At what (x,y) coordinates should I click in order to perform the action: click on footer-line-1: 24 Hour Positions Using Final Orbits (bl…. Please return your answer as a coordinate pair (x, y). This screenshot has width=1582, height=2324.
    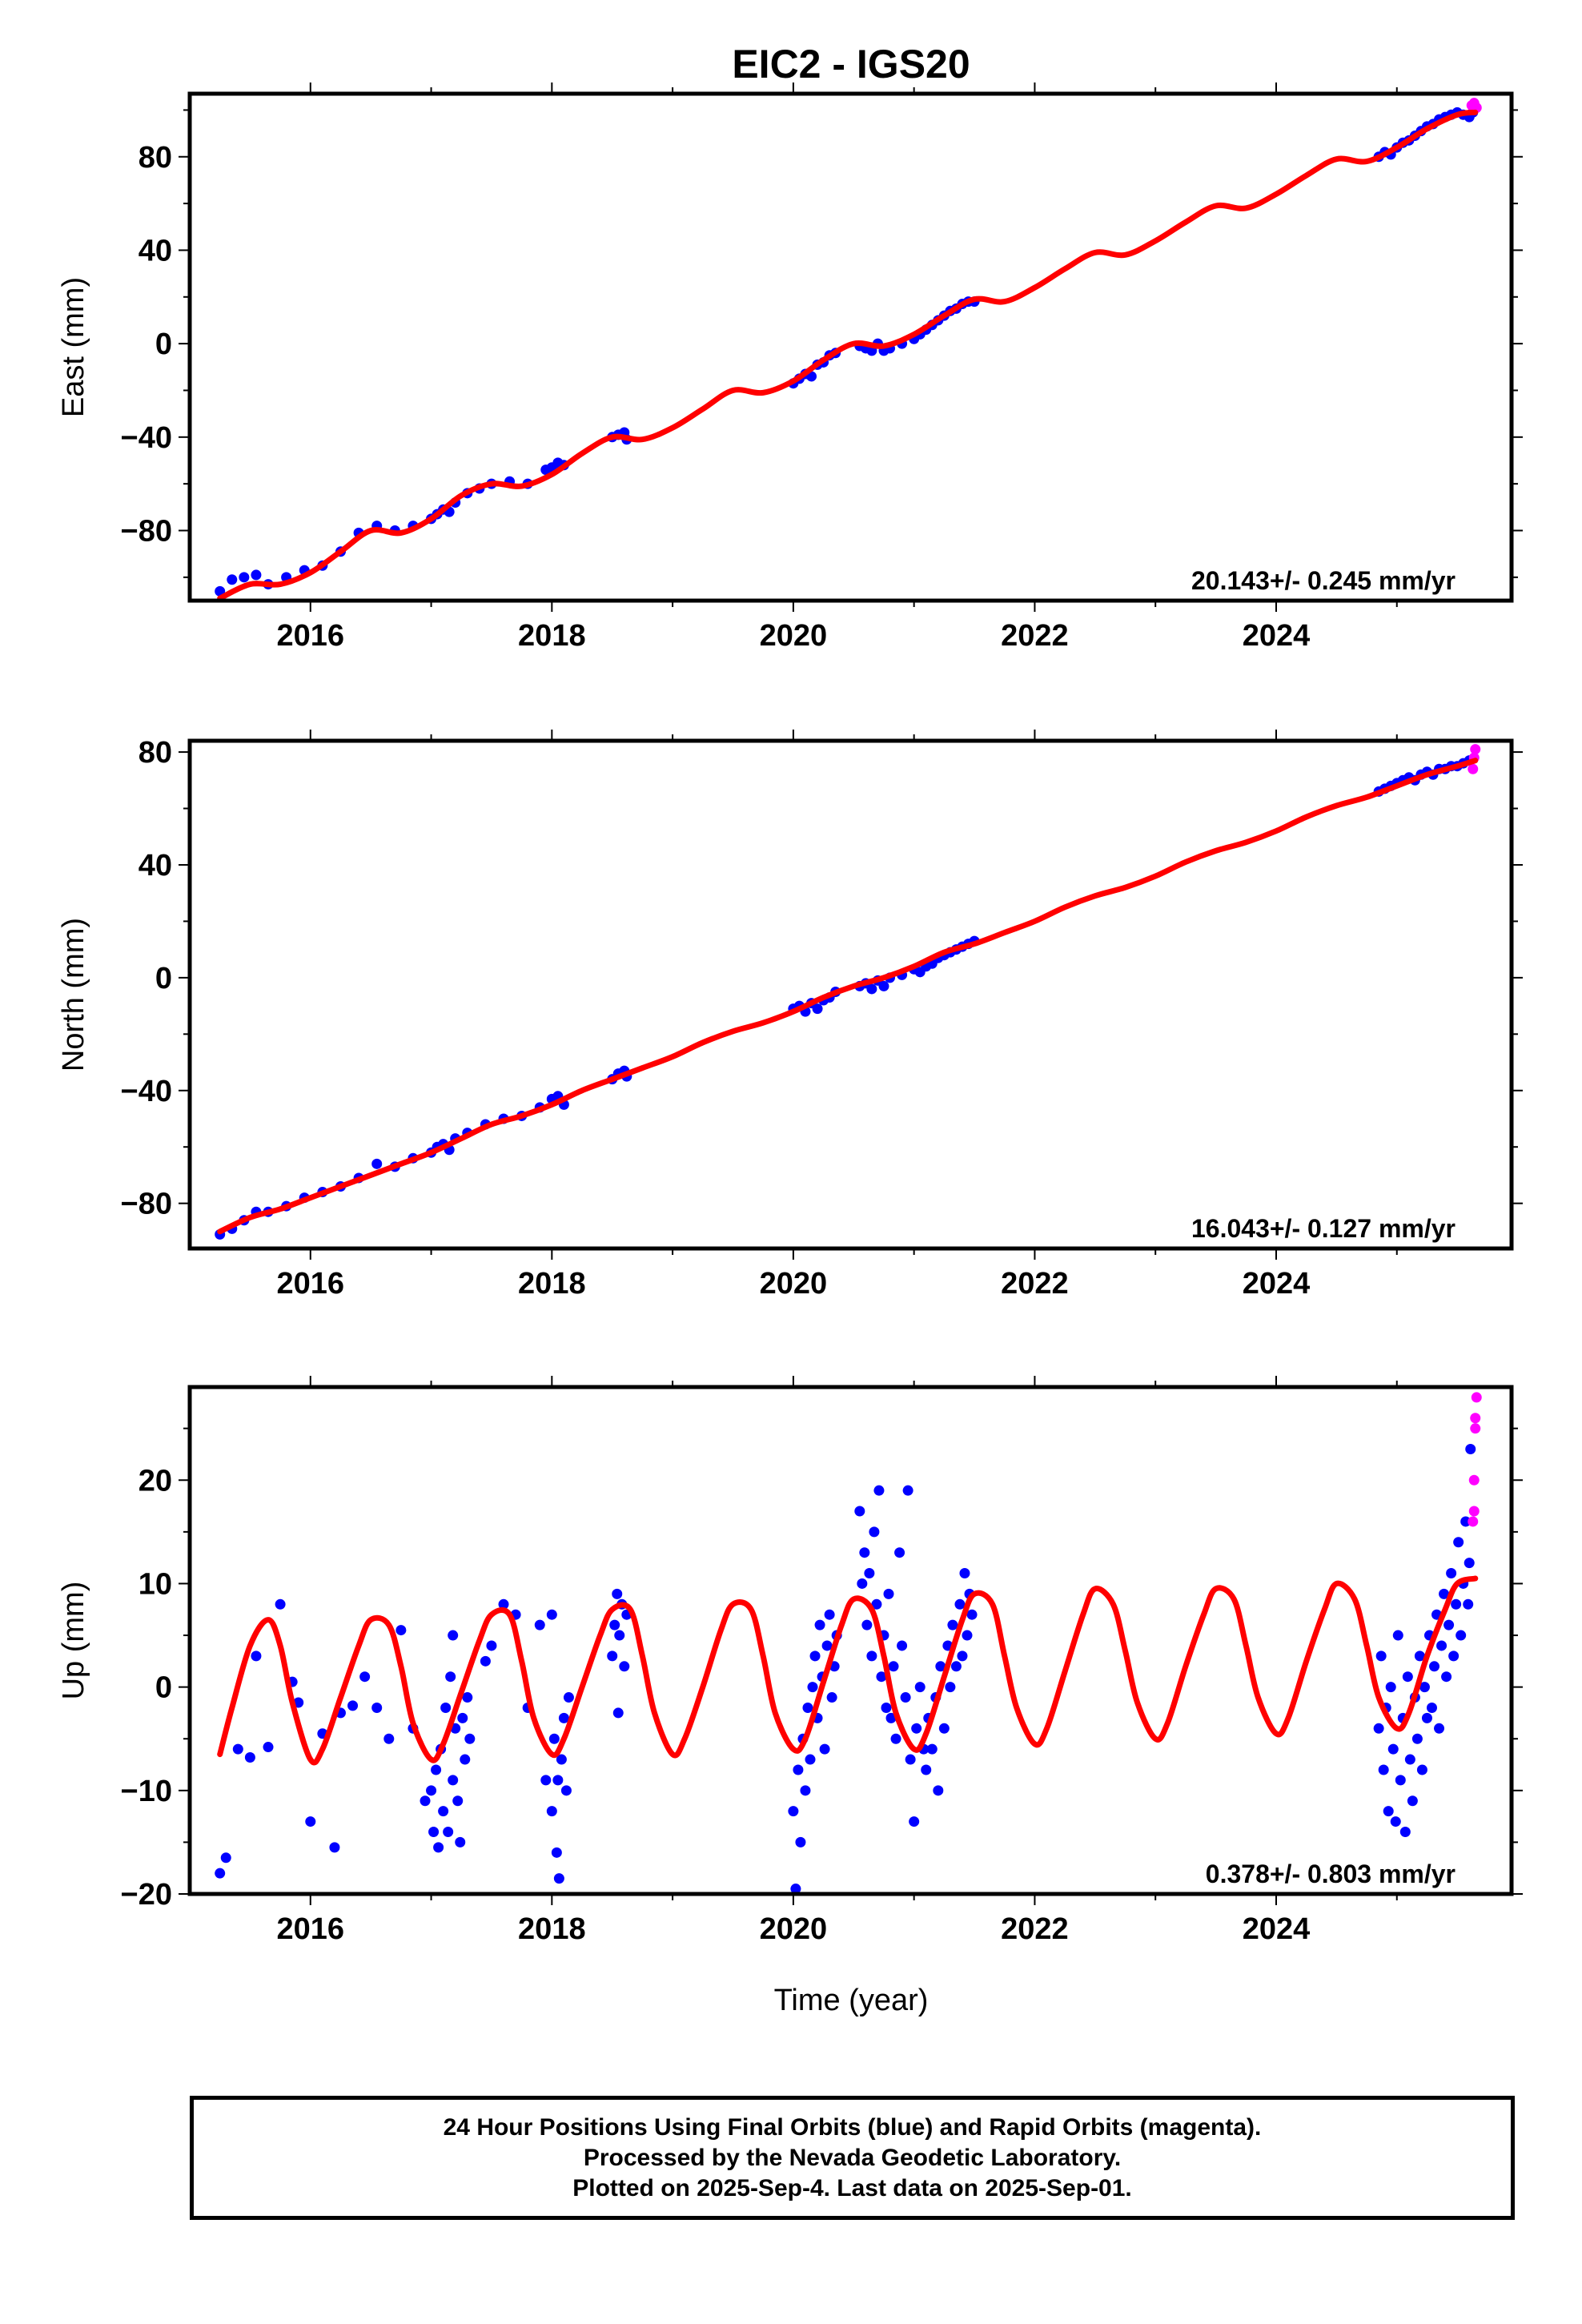
    Looking at the image, I should click on (852, 2127).